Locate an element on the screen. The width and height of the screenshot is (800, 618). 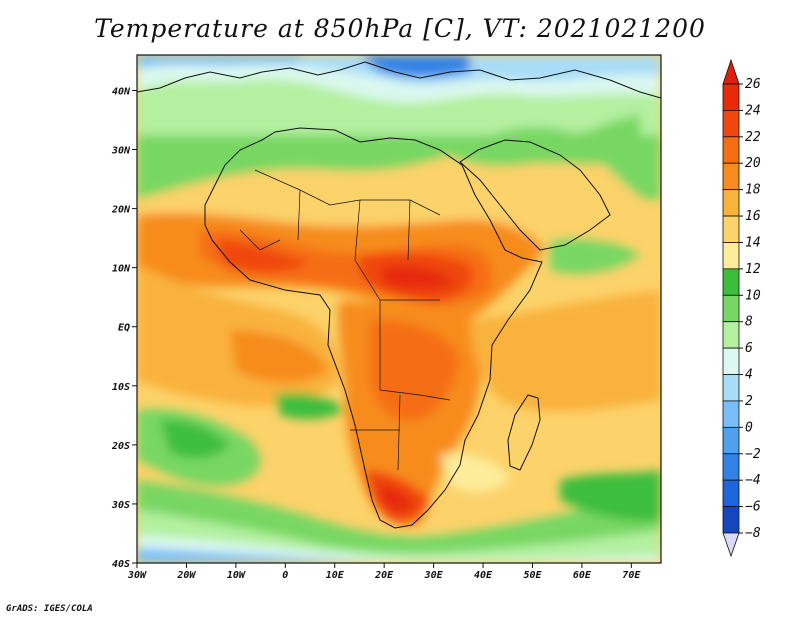
colorbar-label: −4 is located at coordinates (753, 480).